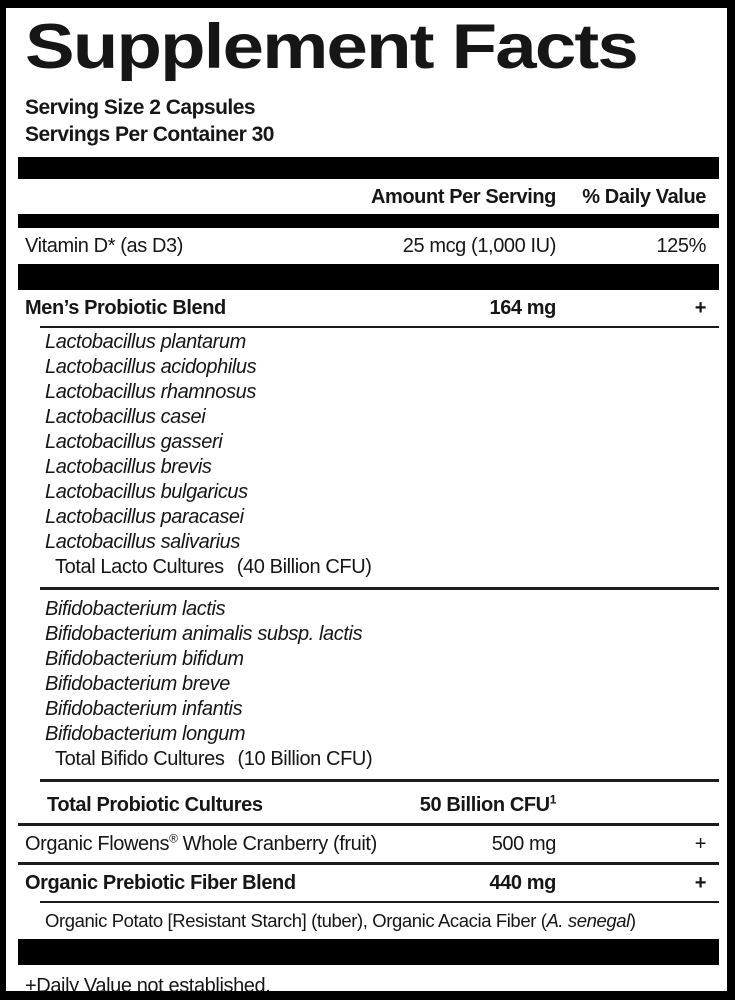 This screenshot has height=1000, width=735. I want to click on servings-per-container: Servings Per Container 30, so click(149, 134).